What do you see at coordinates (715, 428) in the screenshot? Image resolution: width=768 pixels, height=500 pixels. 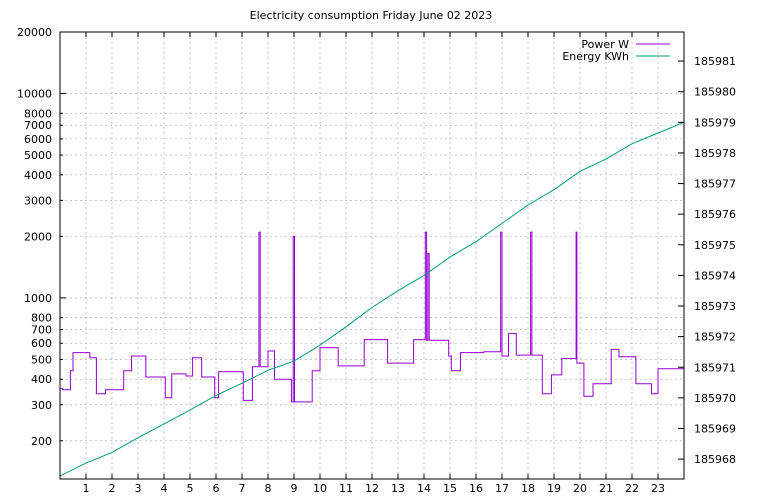 I see `y-right-tick-label: 185969` at bounding box center [715, 428].